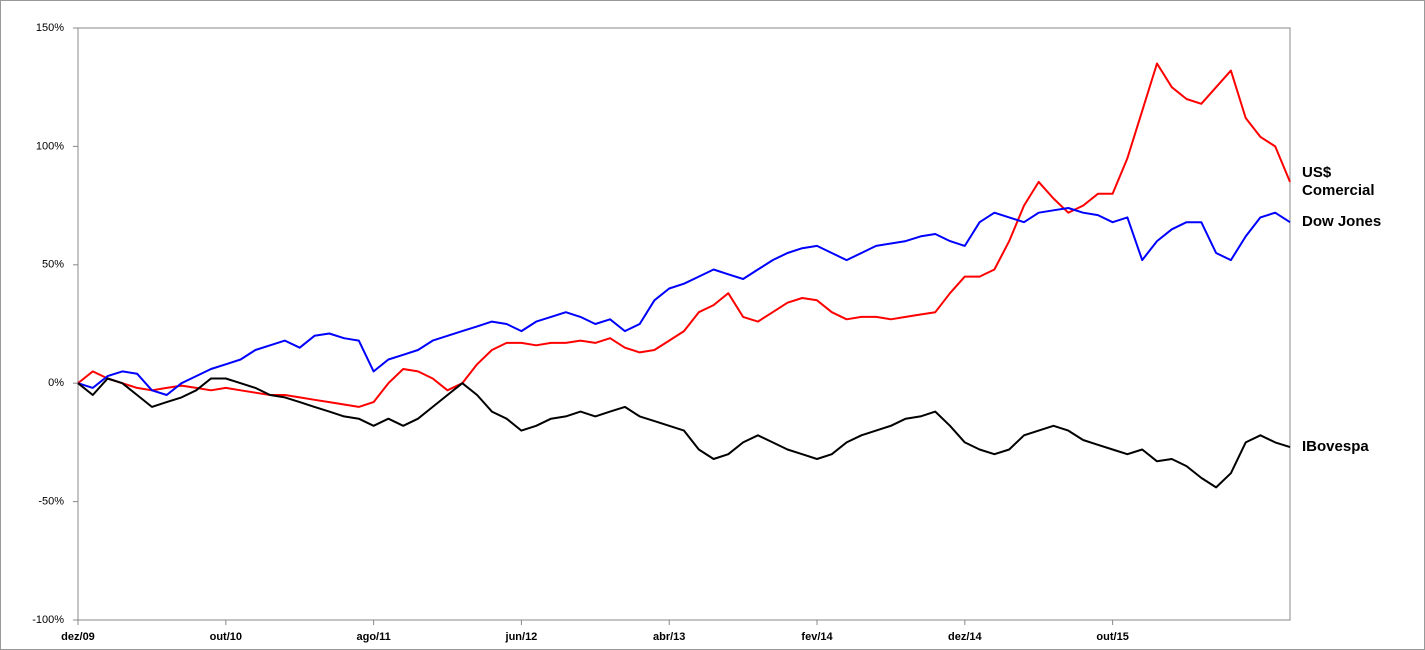 The image size is (1425, 650). Describe the element at coordinates (1342, 222) in the screenshot. I see `series-label: Dow Jones` at that location.